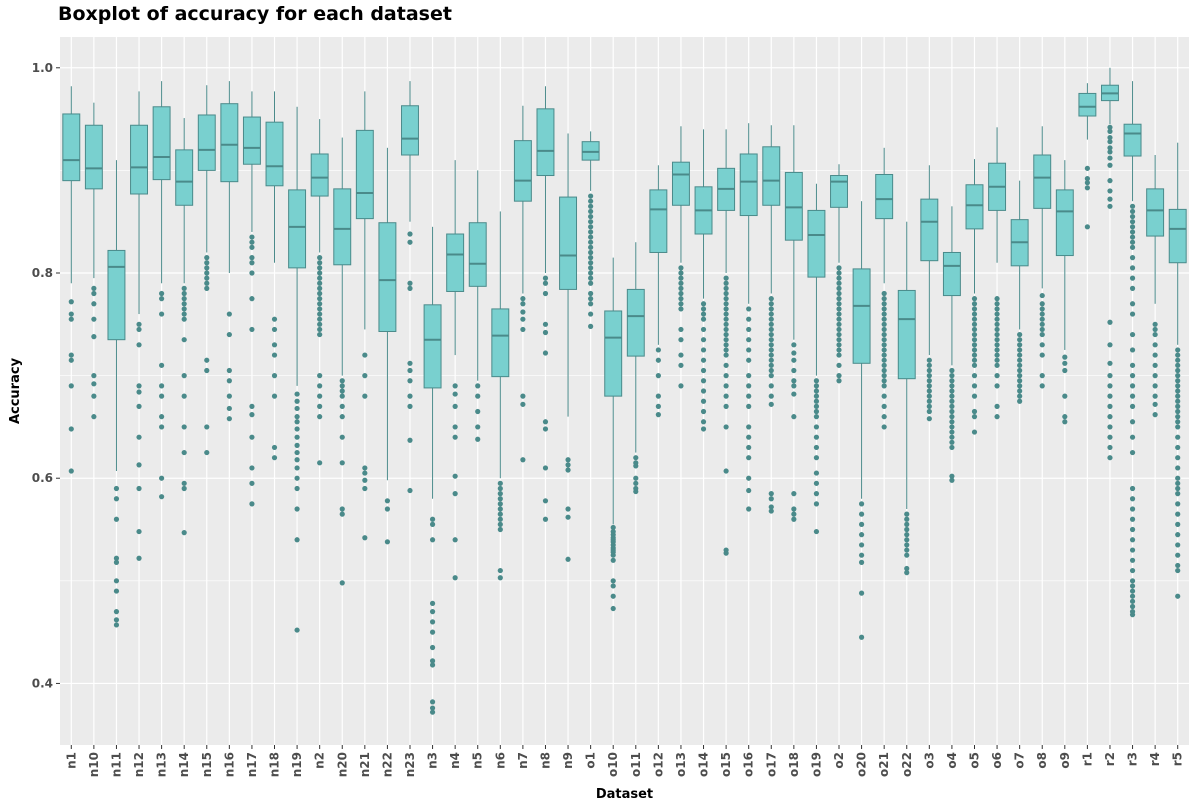 This screenshot has height=805, width=1194. What do you see at coordinates (410, 764) in the screenshot?
I see `x-tick-label: n23` at bounding box center [410, 764].